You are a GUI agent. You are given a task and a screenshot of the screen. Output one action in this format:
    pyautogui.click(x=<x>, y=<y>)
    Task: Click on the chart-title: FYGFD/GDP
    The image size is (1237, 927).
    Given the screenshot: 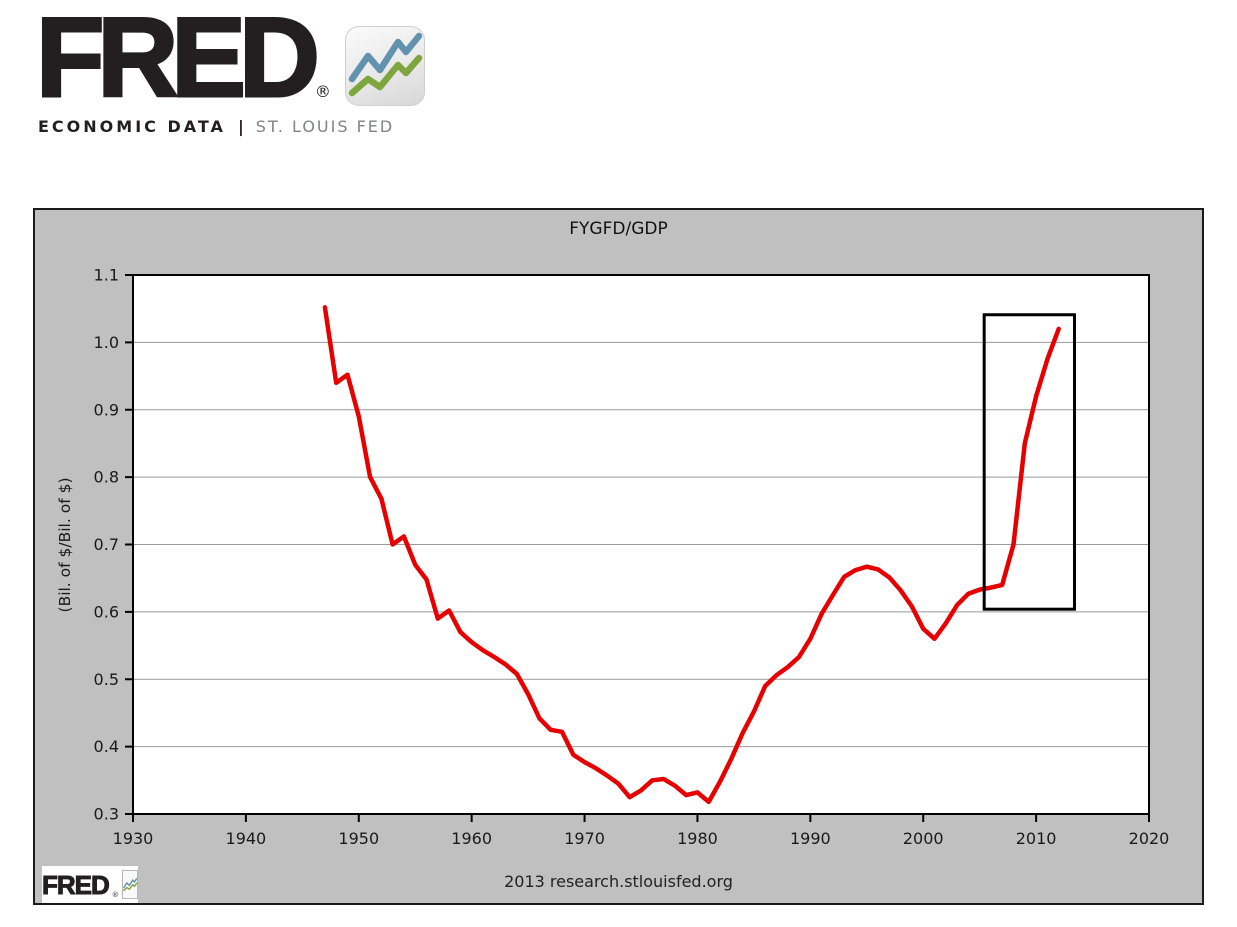 What is the action you would take?
    pyautogui.click(x=618, y=229)
    